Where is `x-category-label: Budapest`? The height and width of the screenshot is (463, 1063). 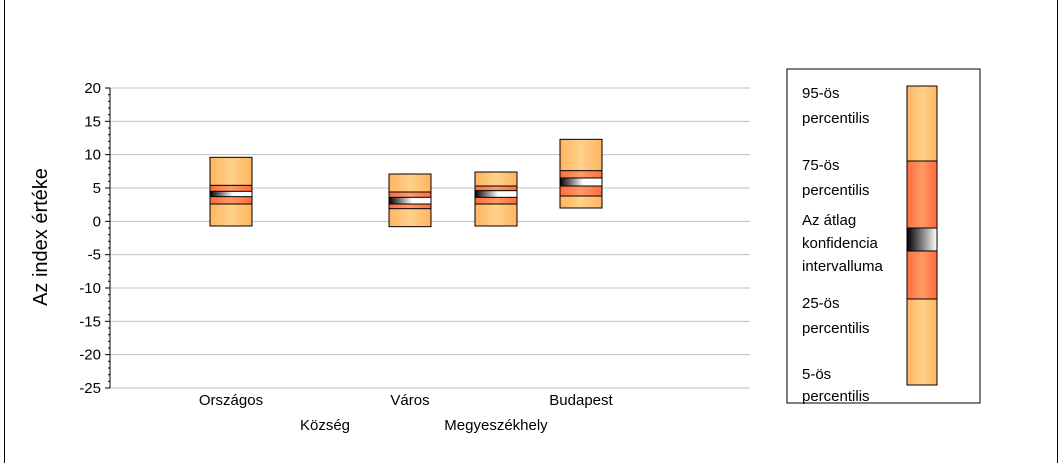
x-category-label: Budapest is located at coordinates (581, 400).